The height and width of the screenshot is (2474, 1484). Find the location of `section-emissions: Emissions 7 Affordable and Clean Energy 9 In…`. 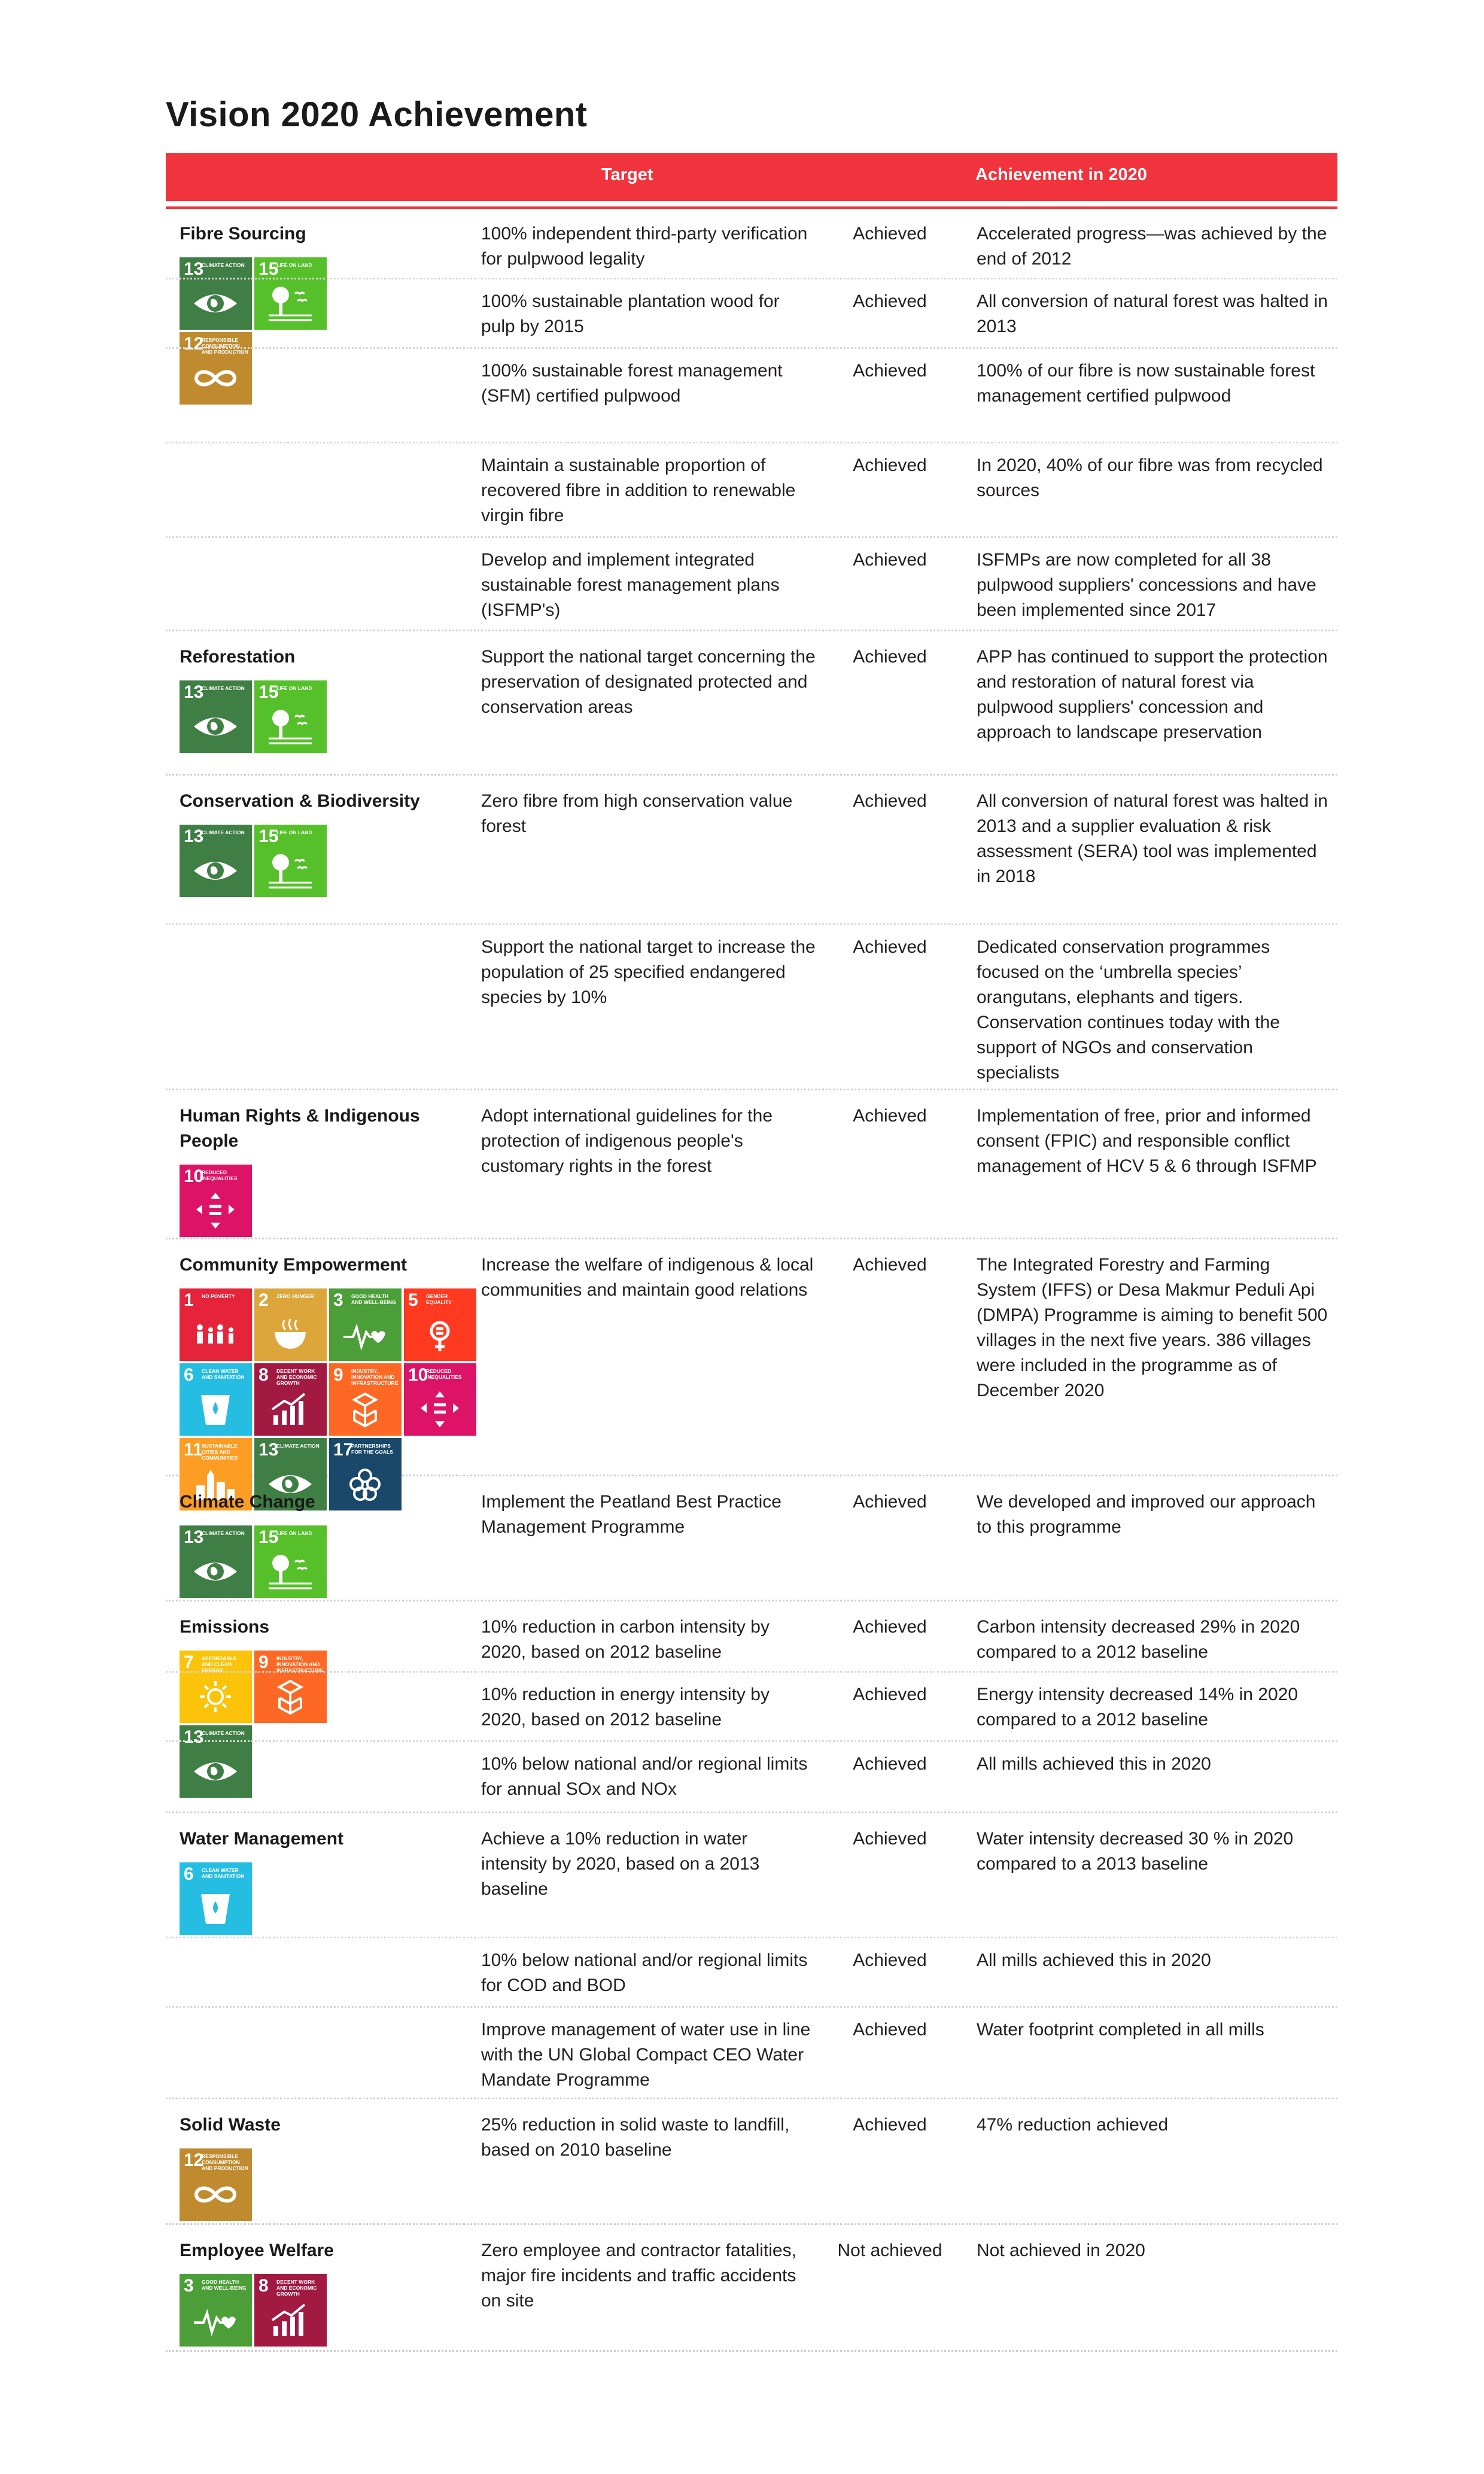

section-emissions: Emissions 7 Affordable and Clean Energy 9 In… is located at coordinates (751, 1707).